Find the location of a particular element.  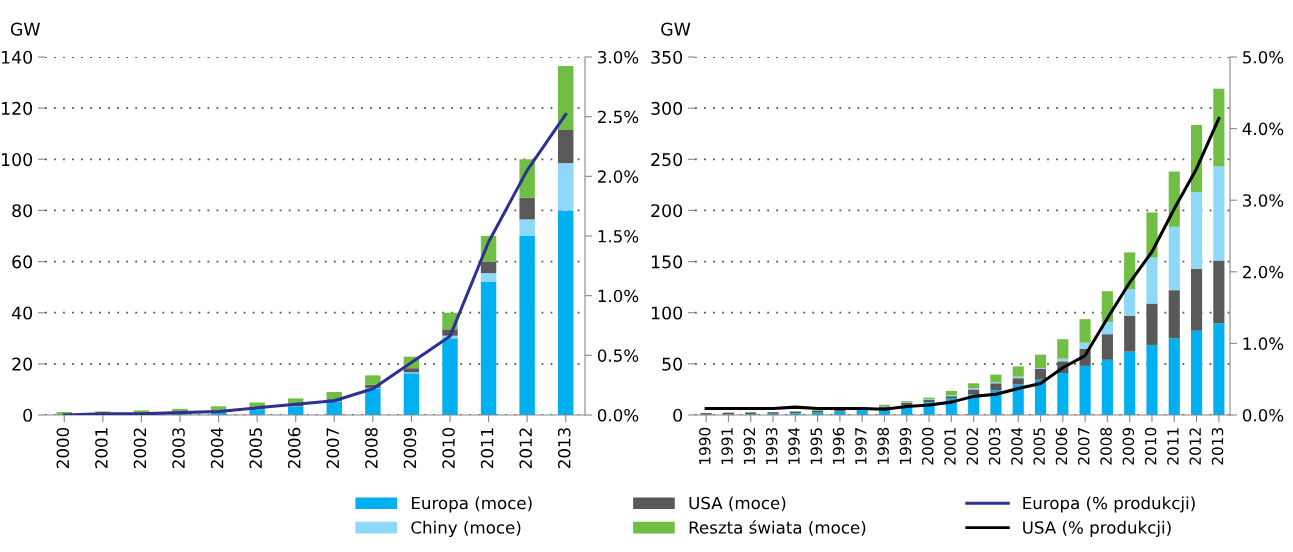

y2-tick-label: 1.5% is located at coordinates (618, 236).